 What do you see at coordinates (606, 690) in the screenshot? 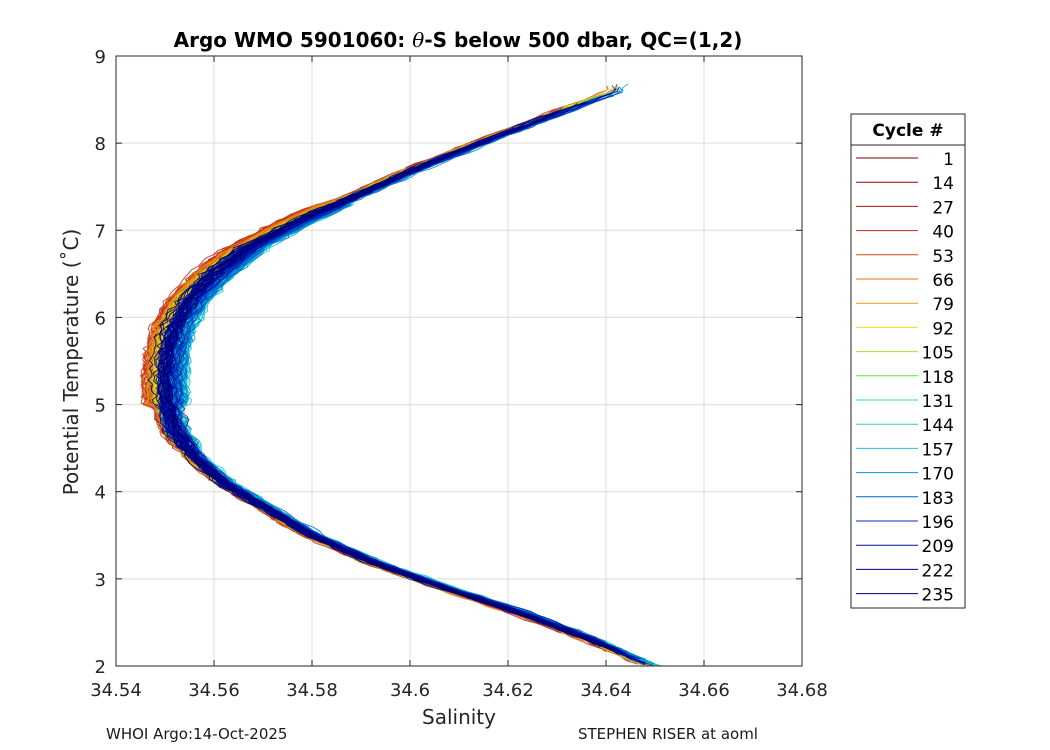
I see `x-tick-label: 34.64` at bounding box center [606, 690].